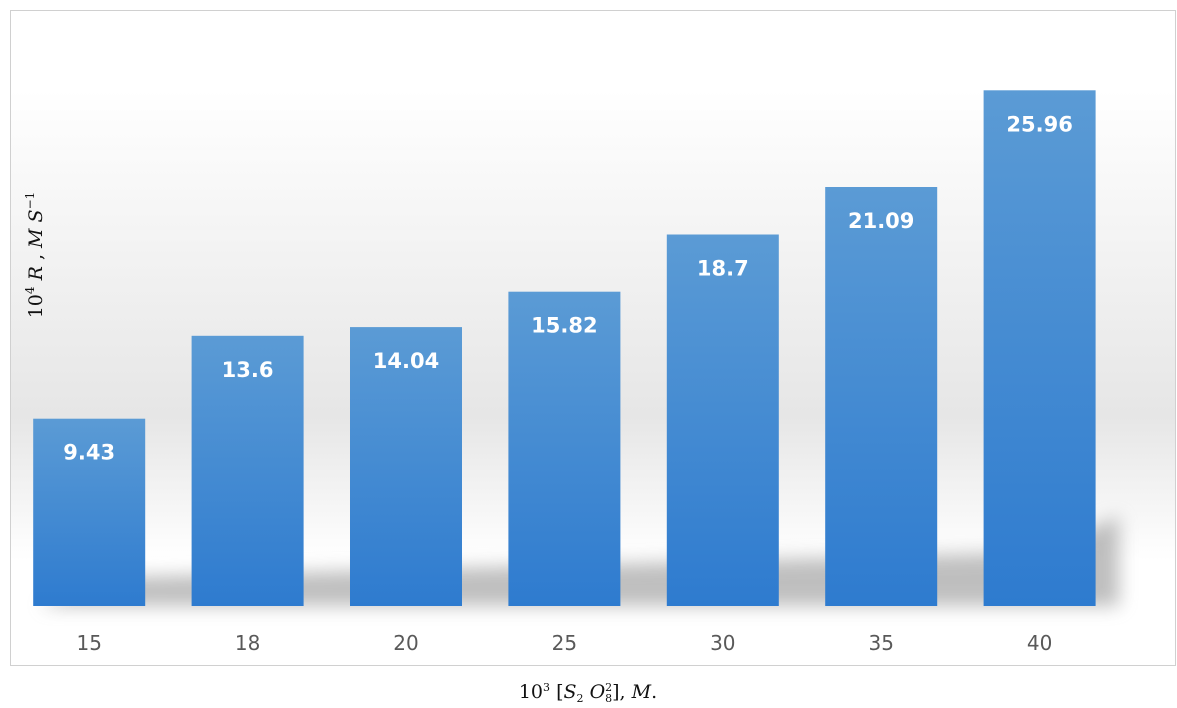 Image resolution: width=1177 pixels, height=708 pixels. What do you see at coordinates (564, 326) in the screenshot?
I see `bar-data-label: 15.82` at bounding box center [564, 326].